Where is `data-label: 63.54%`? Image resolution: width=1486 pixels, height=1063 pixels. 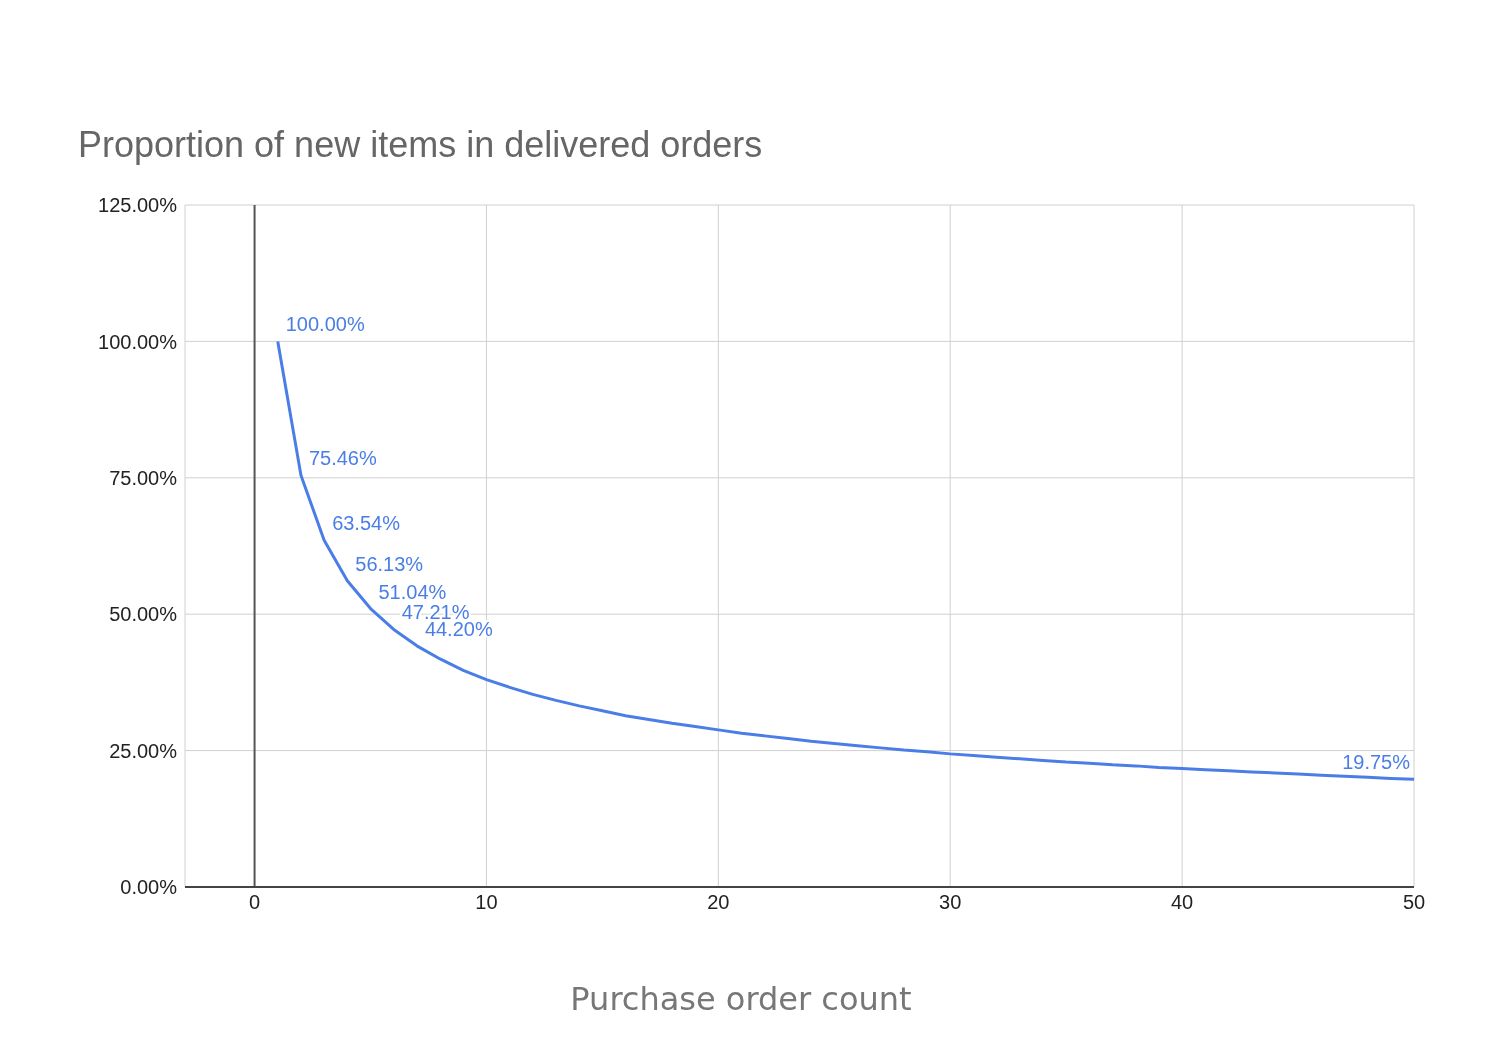 data-label: 63.54% is located at coordinates (366, 523).